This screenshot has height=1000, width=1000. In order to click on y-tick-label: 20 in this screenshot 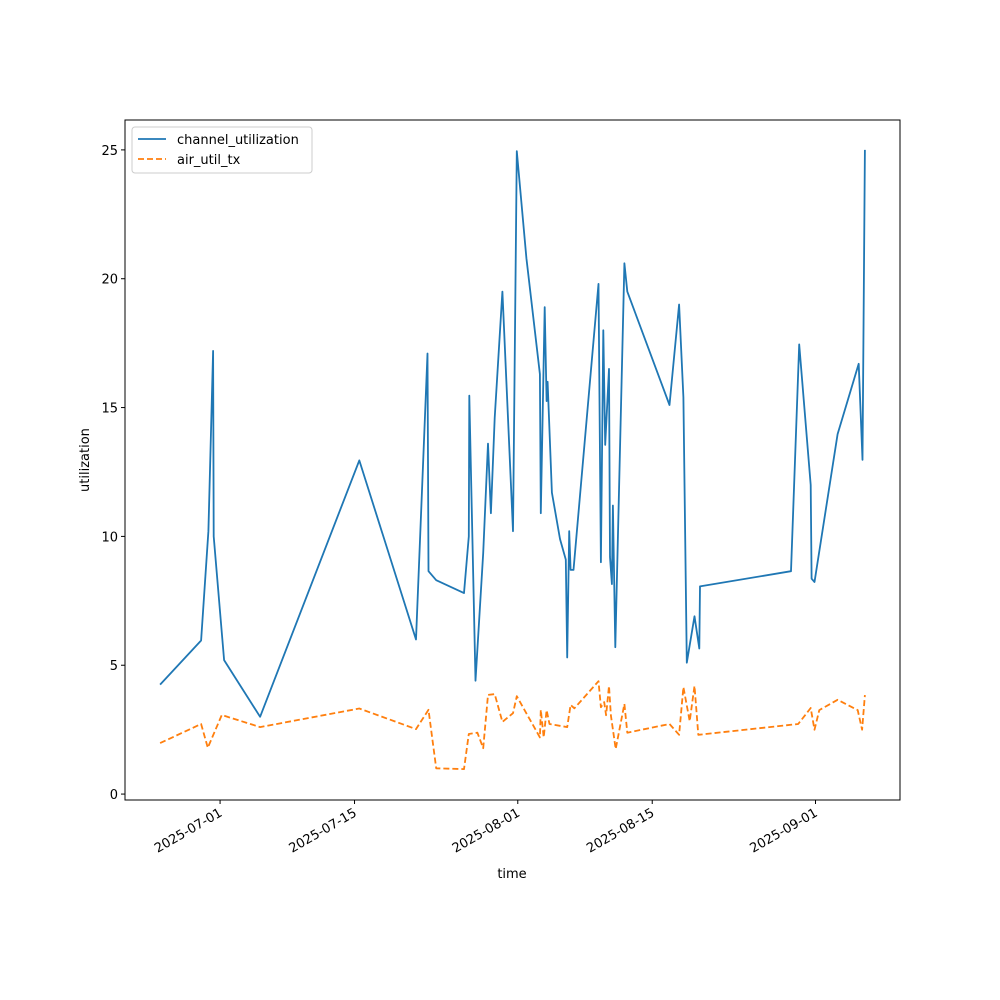, I will do `click(109, 280)`.